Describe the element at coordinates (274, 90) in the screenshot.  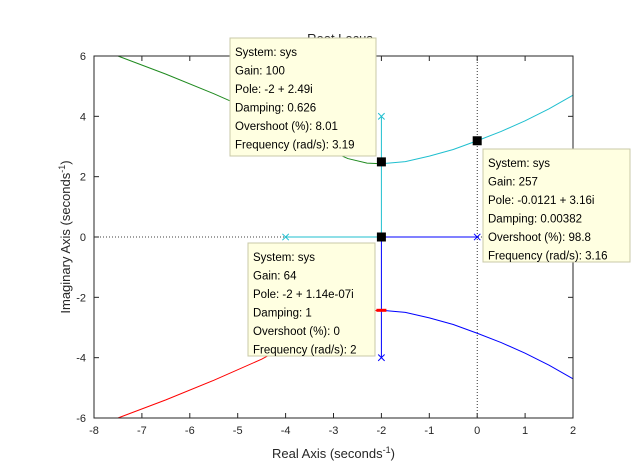
I see `datatip-line: Pole: -2 + 2.49i` at that location.